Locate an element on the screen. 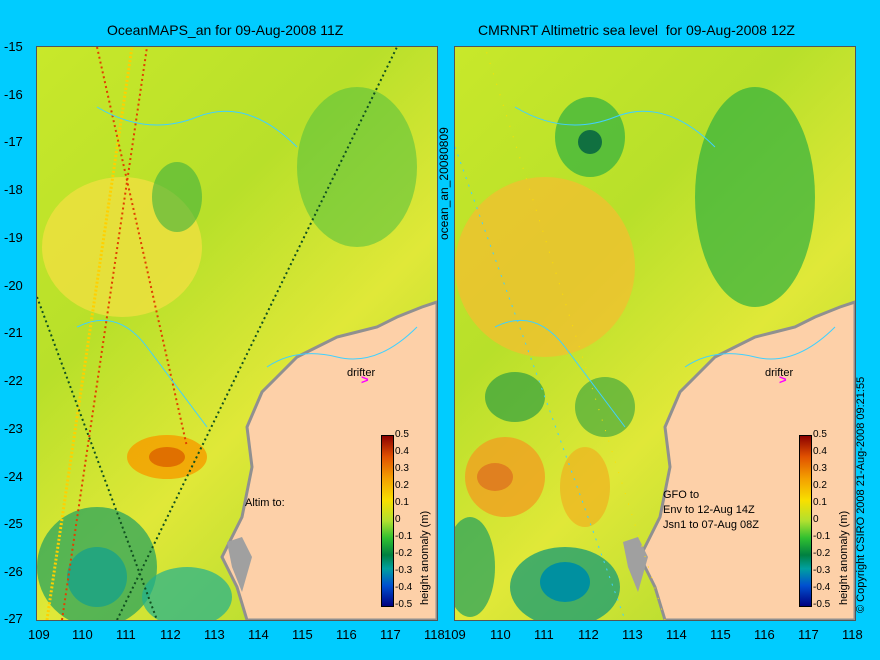 The height and width of the screenshot is (660, 880). right-cb-tick: 0.4 is located at coordinates (820, 451).